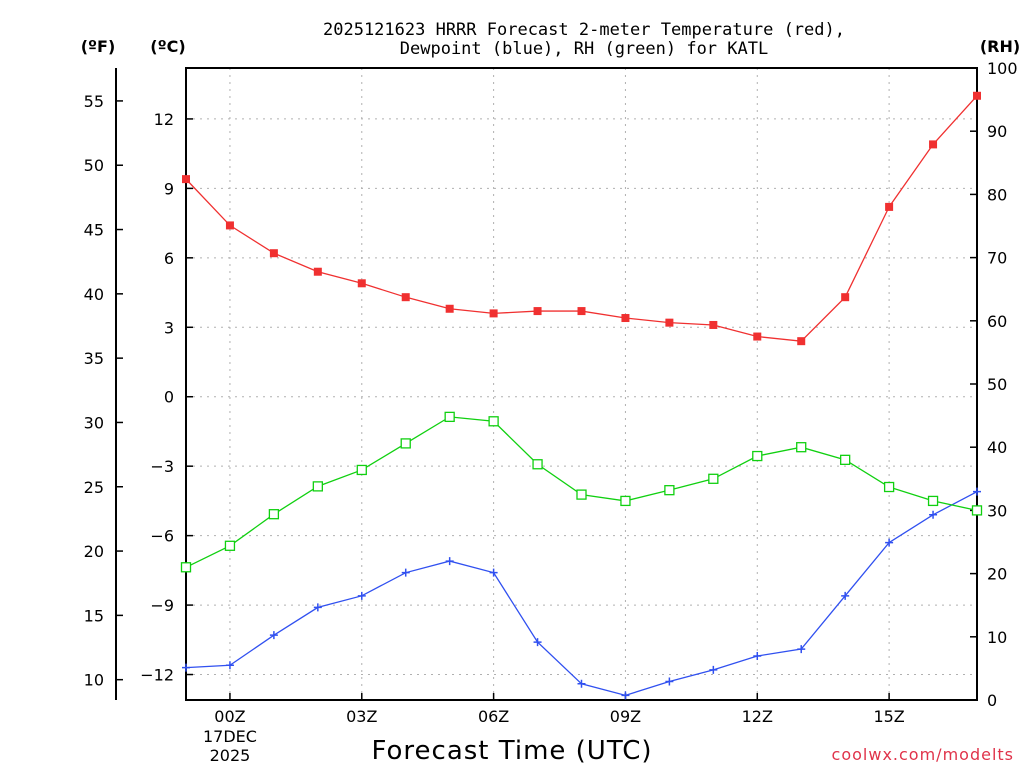 The height and width of the screenshot is (768, 1024). I want to click on fahrenheit-unit-label: (ºF), so click(98, 46).